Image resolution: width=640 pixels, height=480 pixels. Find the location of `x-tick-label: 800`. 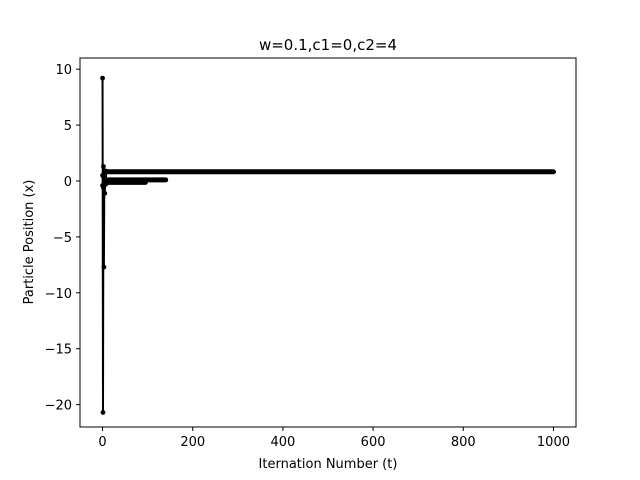

x-tick-label: 800 is located at coordinates (463, 442).